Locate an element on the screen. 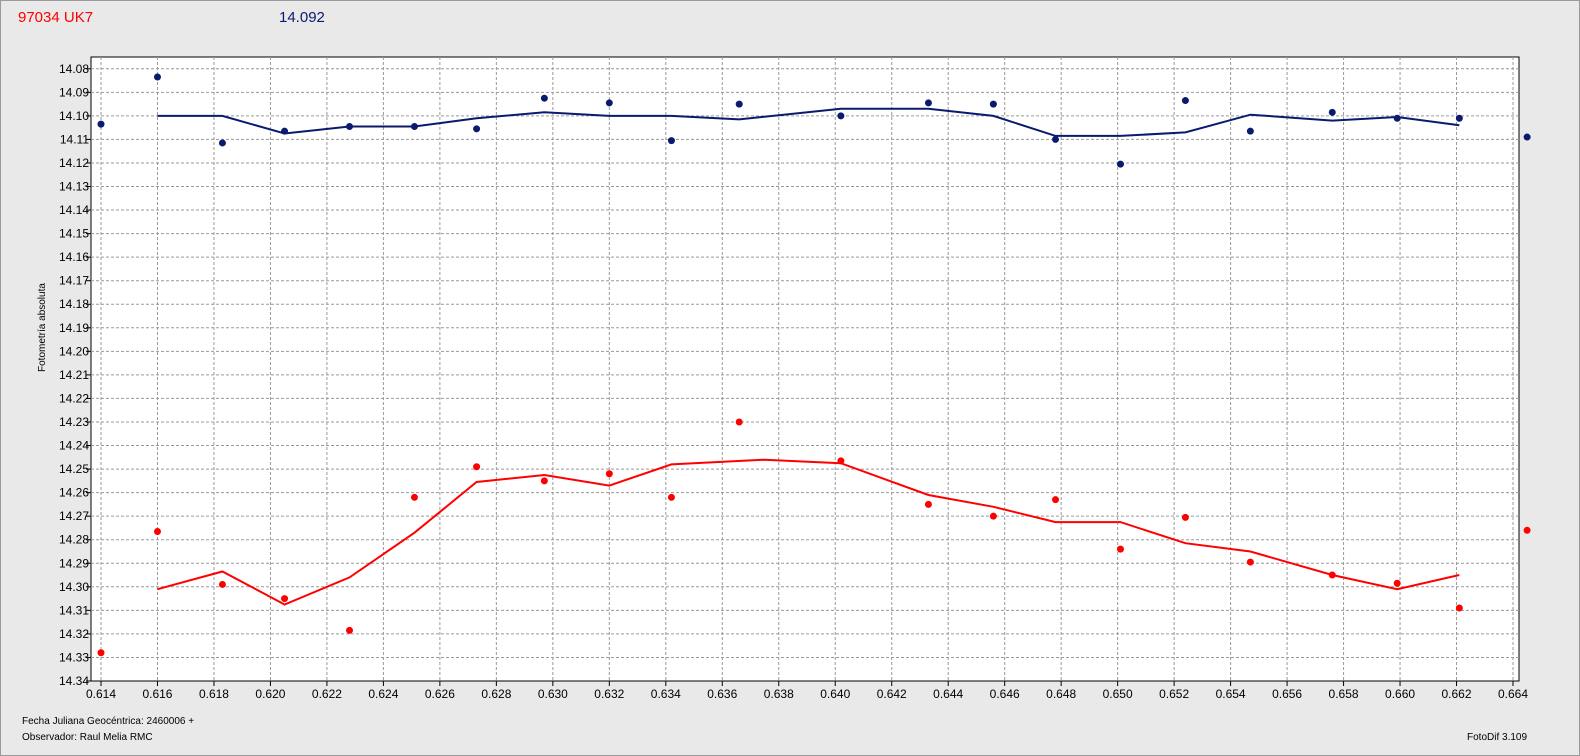 This screenshot has height=756, width=1580. x-tick-label: 0.662 is located at coordinates (1457, 694).